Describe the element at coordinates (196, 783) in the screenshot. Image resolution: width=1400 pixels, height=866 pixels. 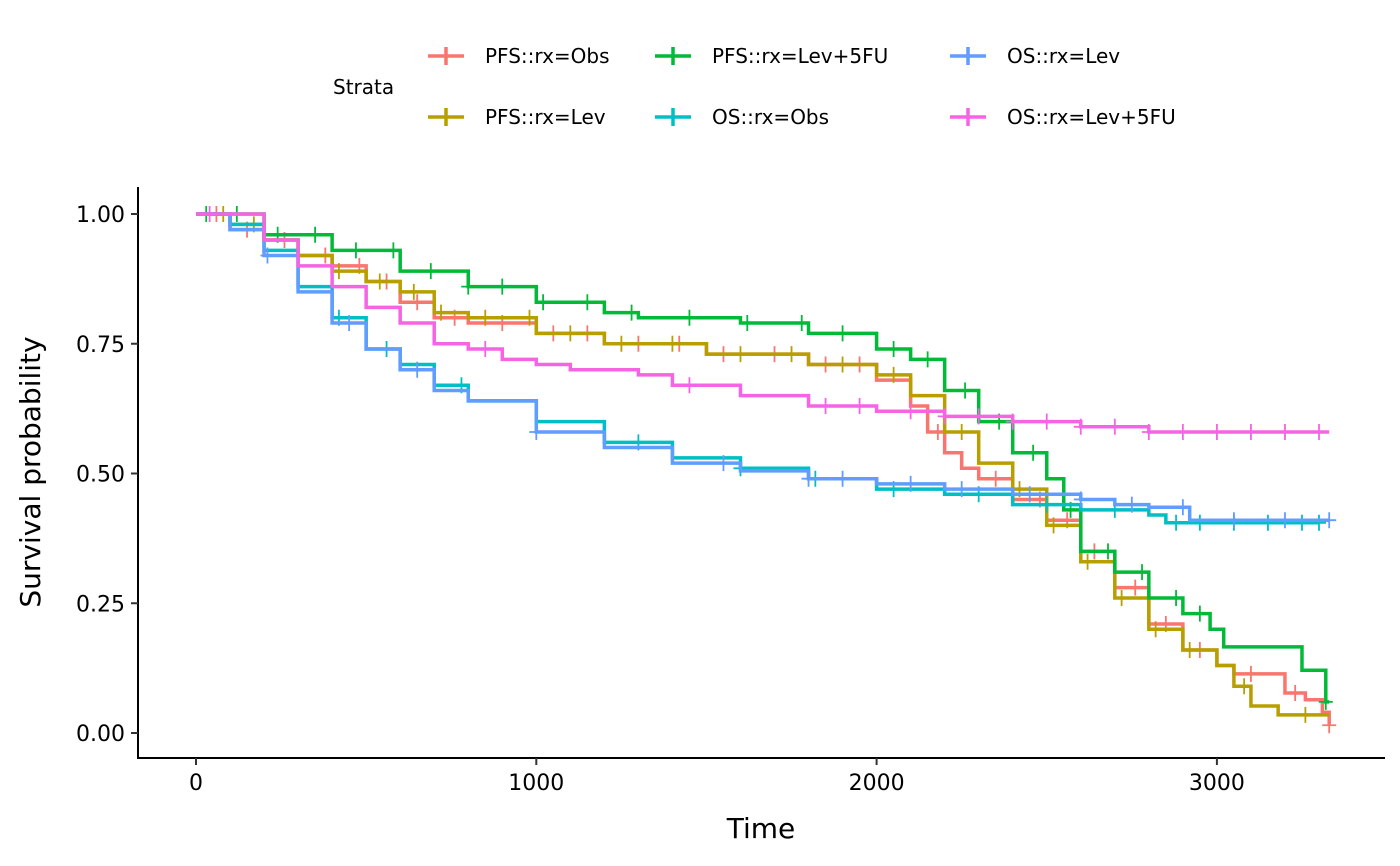
I see `x-tick-label: 0` at that location.